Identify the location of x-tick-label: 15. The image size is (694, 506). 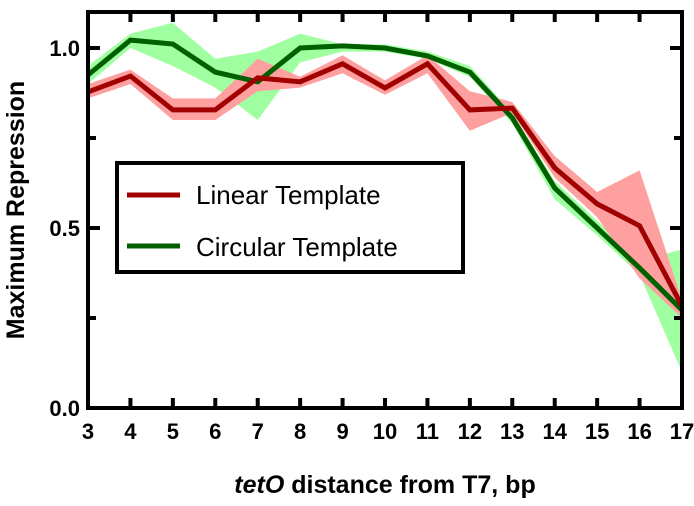
(597, 431).